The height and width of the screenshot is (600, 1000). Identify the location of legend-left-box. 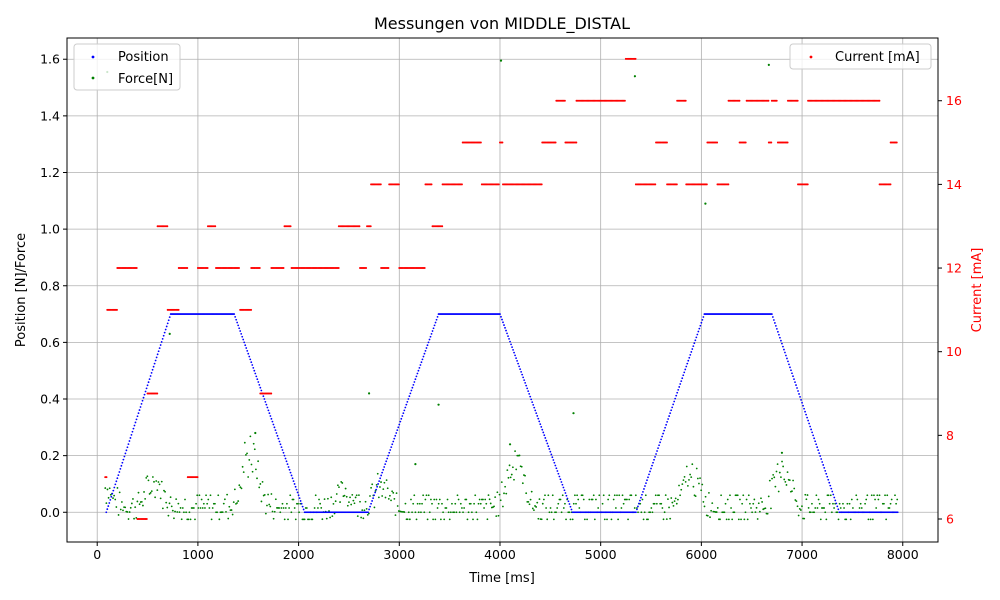
(127, 67).